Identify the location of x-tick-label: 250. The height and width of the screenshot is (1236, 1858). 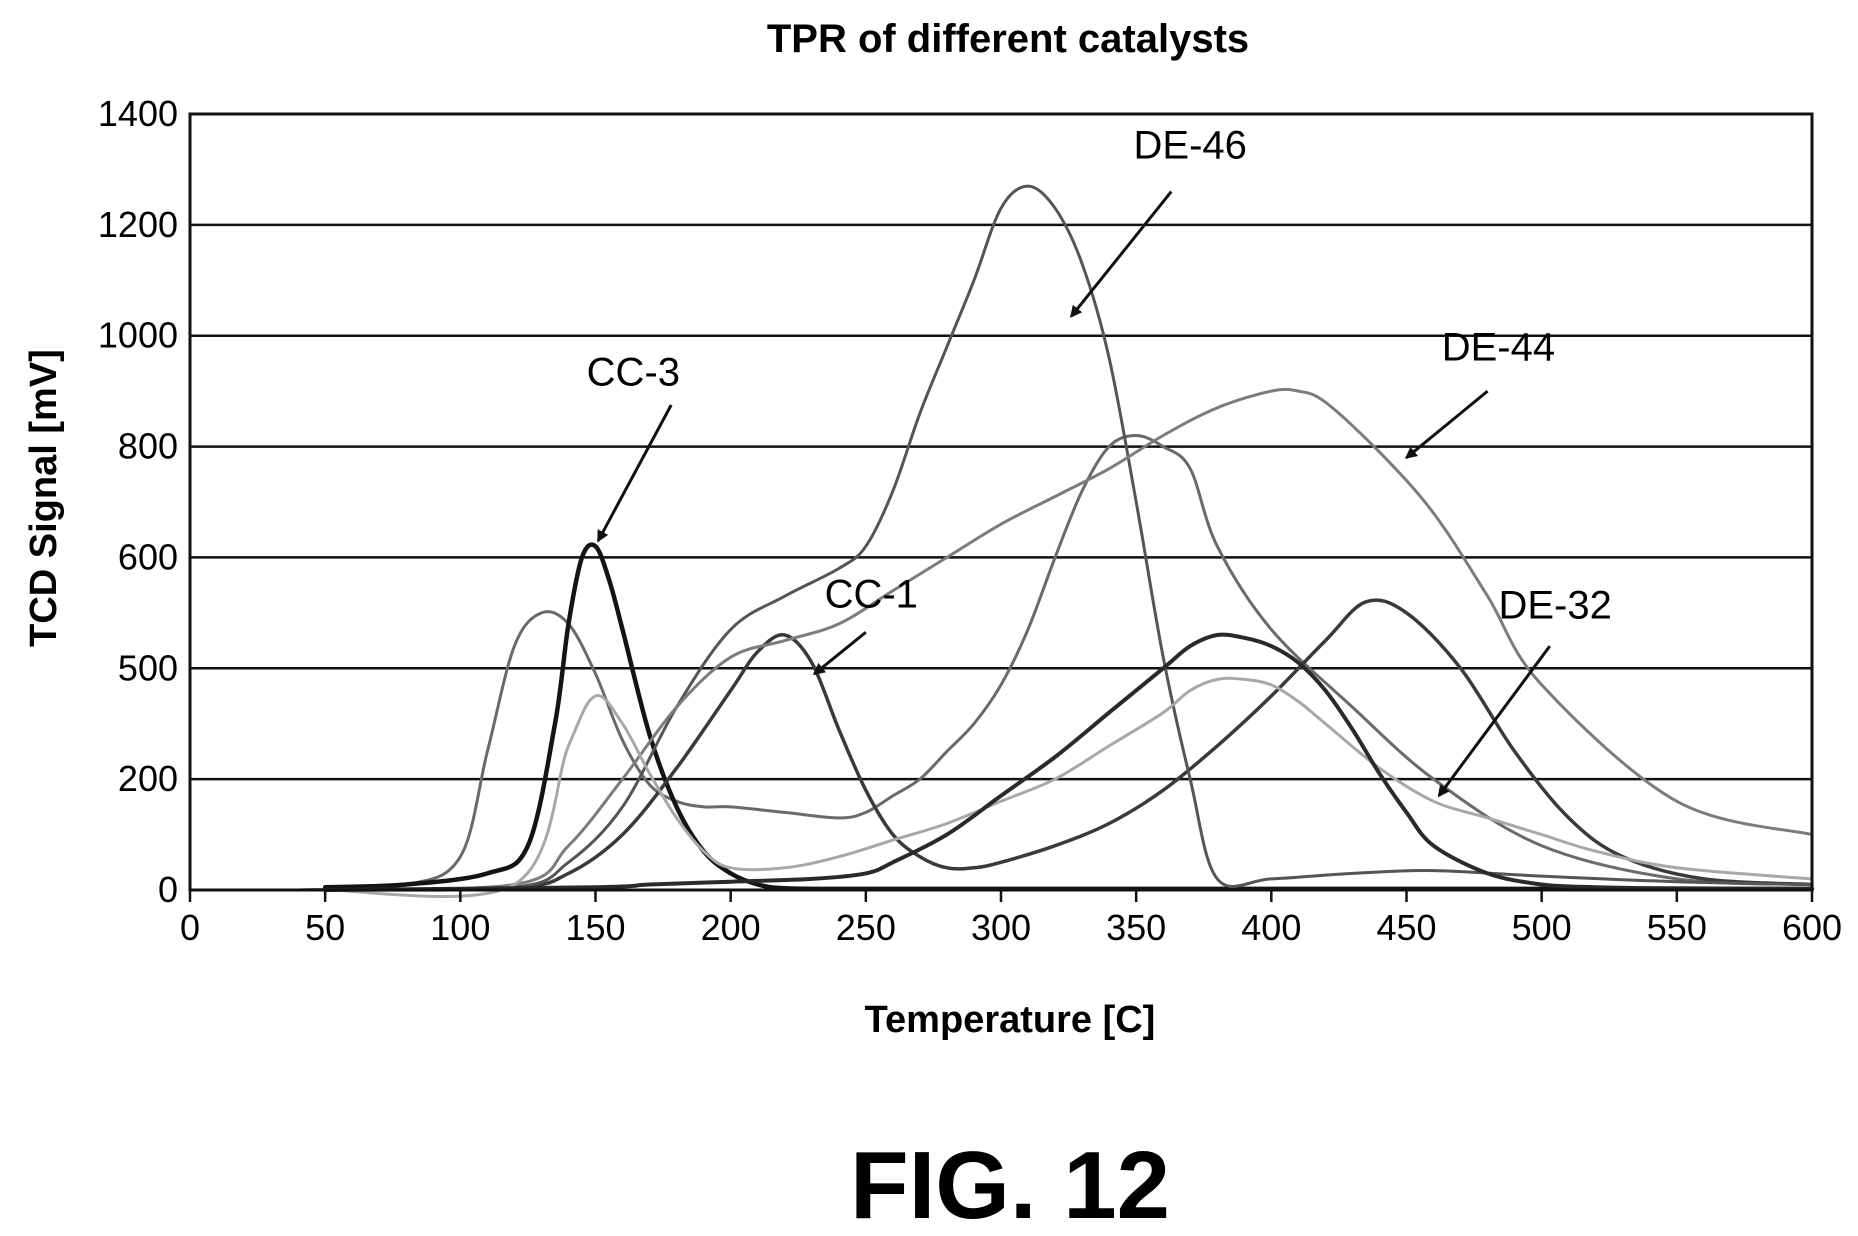
(866, 927).